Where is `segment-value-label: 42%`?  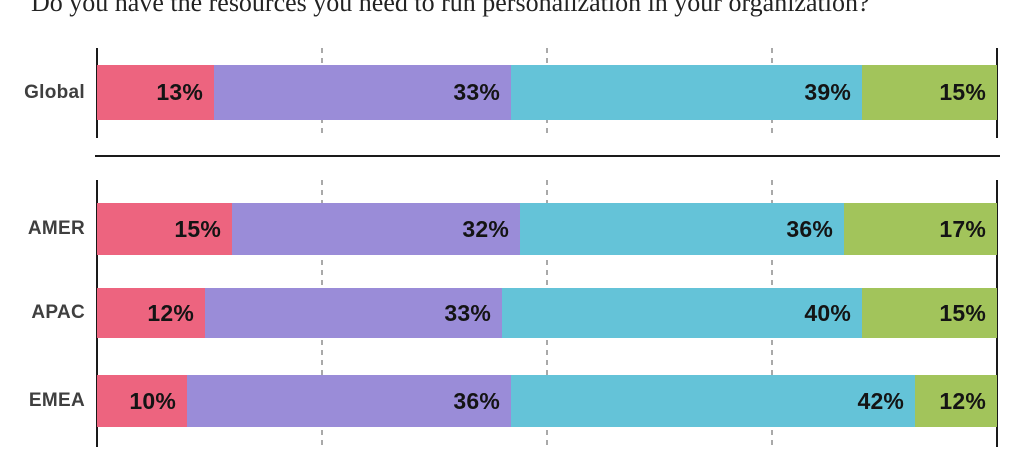 segment-value-label: 42% is located at coordinates (881, 400).